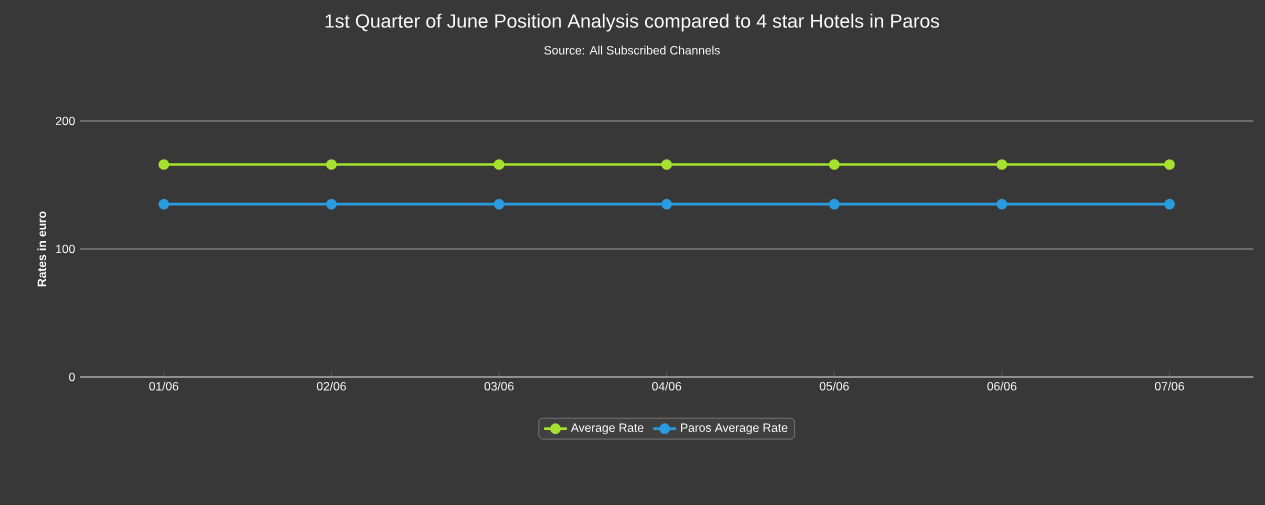  What do you see at coordinates (667, 386) in the screenshot?
I see `x-tick-label: 04/06` at bounding box center [667, 386].